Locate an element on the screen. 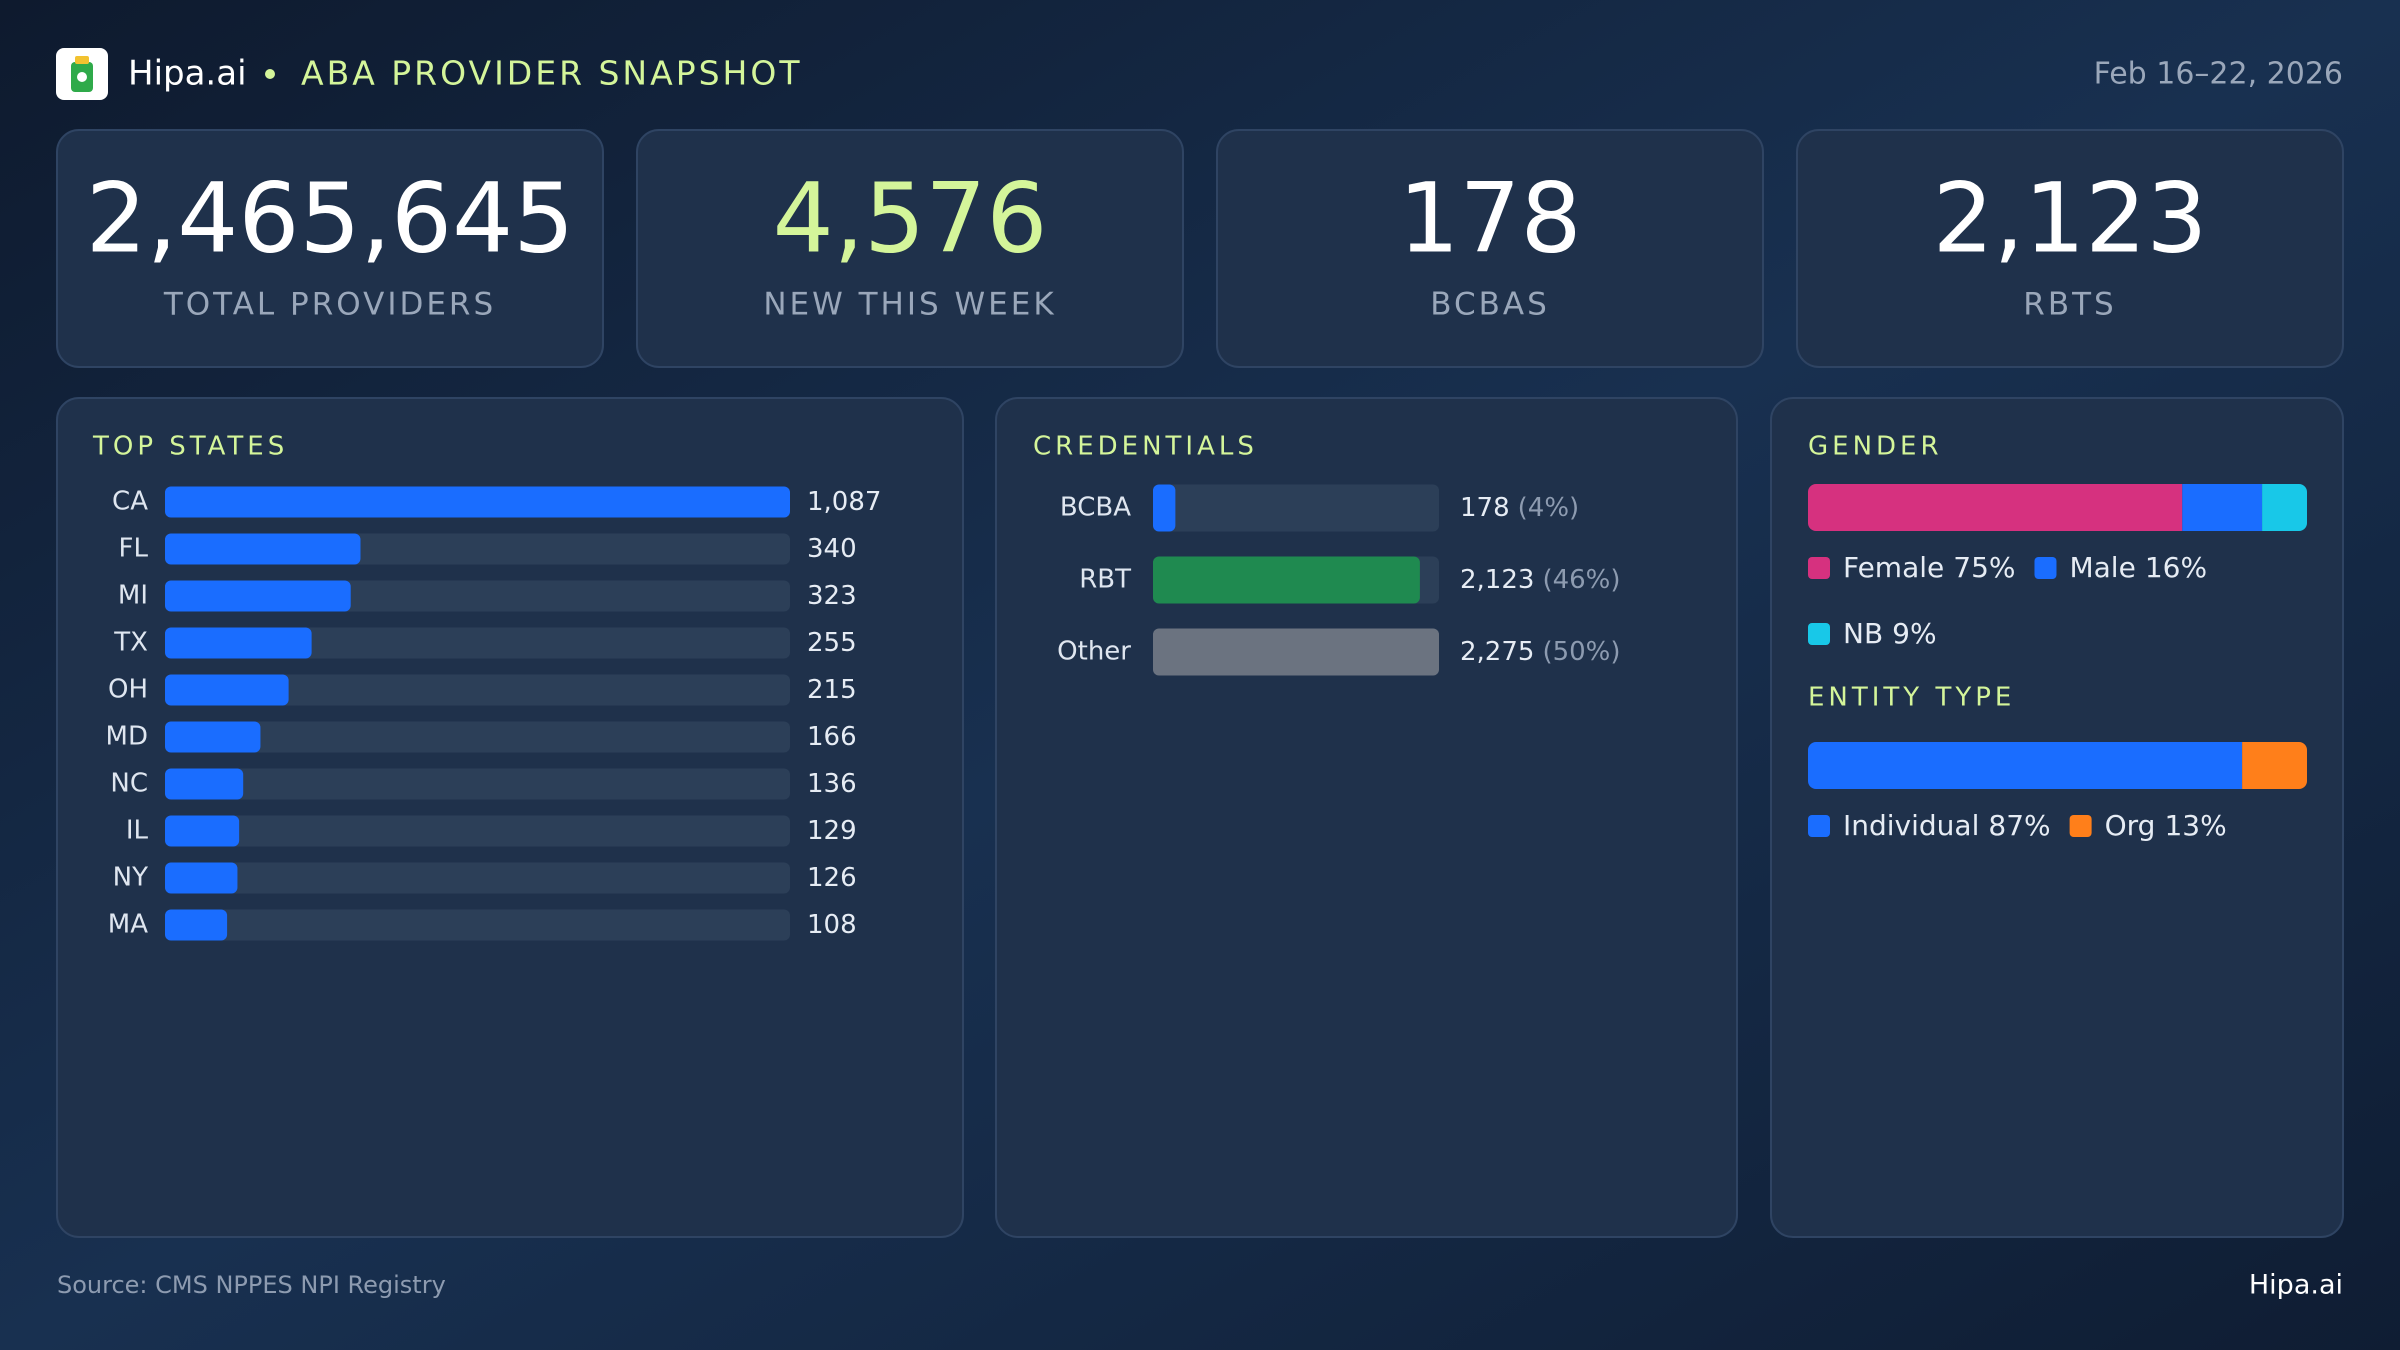  value-text: 340 is located at coordinates (832, 549).